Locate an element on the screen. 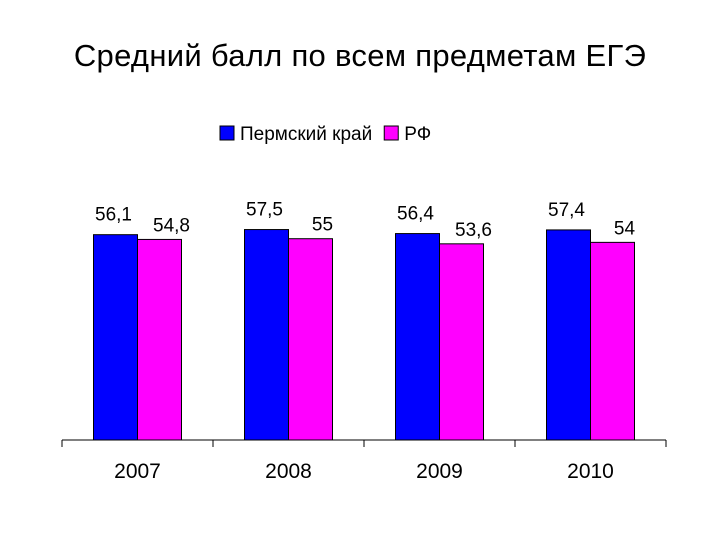 This screenshot has width=720, height=540. legend: Пермский край РФ is located at coordinates (325, 134).